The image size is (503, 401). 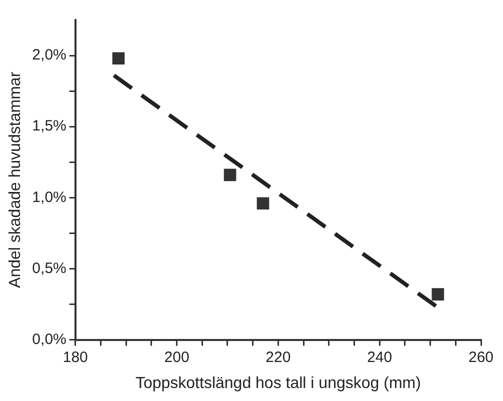 I want to click on x-tick-label: 180, so click(x=75, y=357).